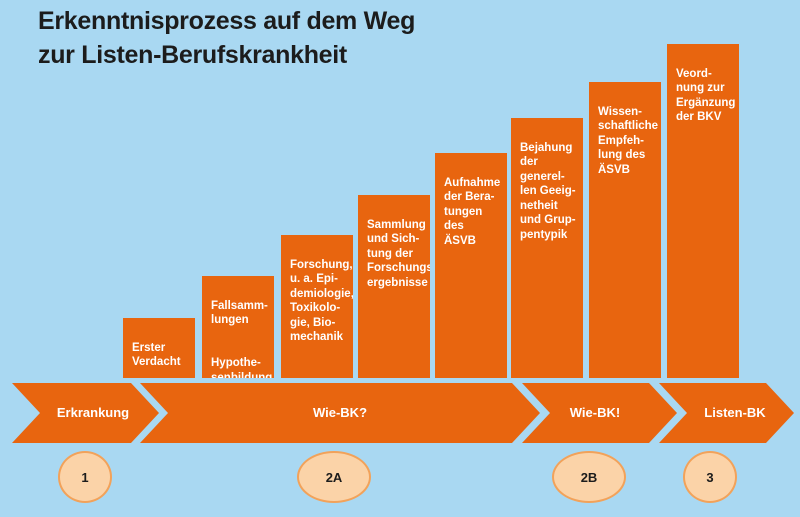 This screenshot has width=800, height=517. I want to click on phase-badge-3: 3, so click(710, 477).